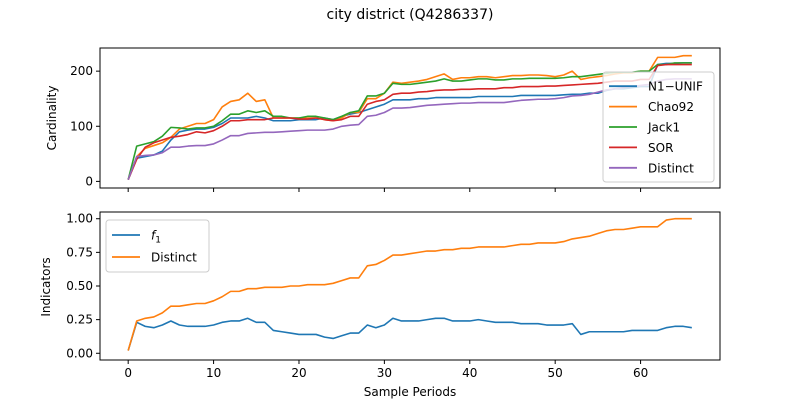 The height and width of the screenshot is (400, 800). I want to click on legend-label: f1, so click(156, 237).